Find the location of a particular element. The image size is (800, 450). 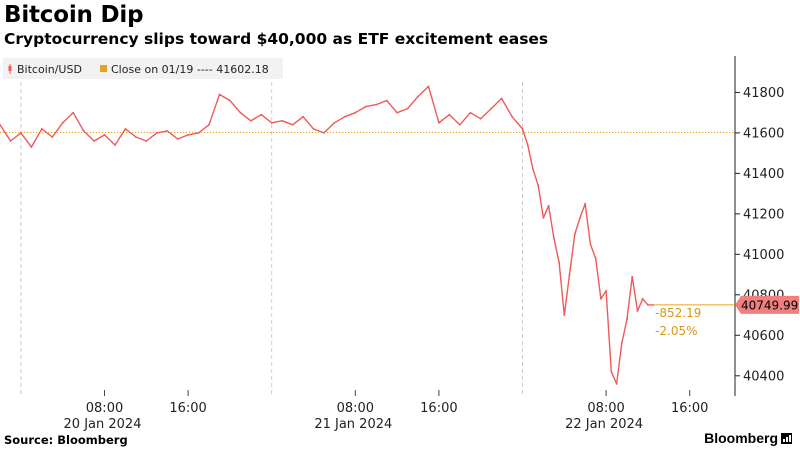

legend-item-bitcoin: Bitcoin/USD is located at coordinates (45, 69).